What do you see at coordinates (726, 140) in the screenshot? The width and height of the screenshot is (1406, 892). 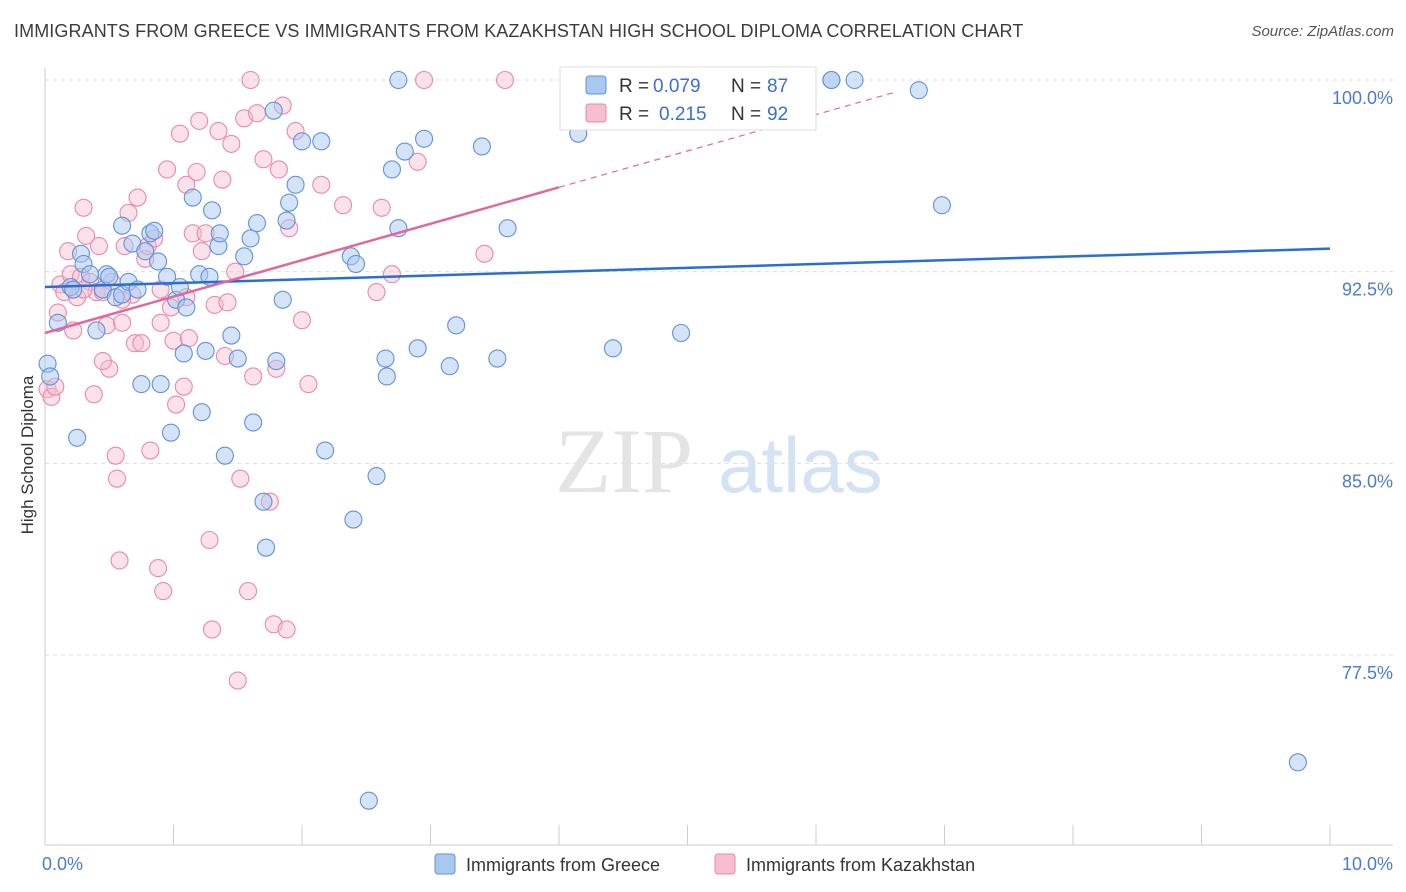 I see `trend-line-kazakhstan-extension` at bounding box center [726, 140].